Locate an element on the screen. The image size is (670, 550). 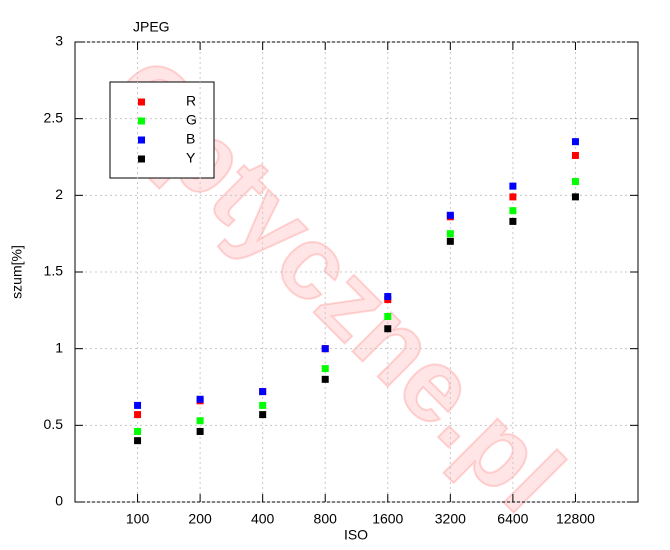
y-tick-label: 3 is located at coordinates (59, 41).